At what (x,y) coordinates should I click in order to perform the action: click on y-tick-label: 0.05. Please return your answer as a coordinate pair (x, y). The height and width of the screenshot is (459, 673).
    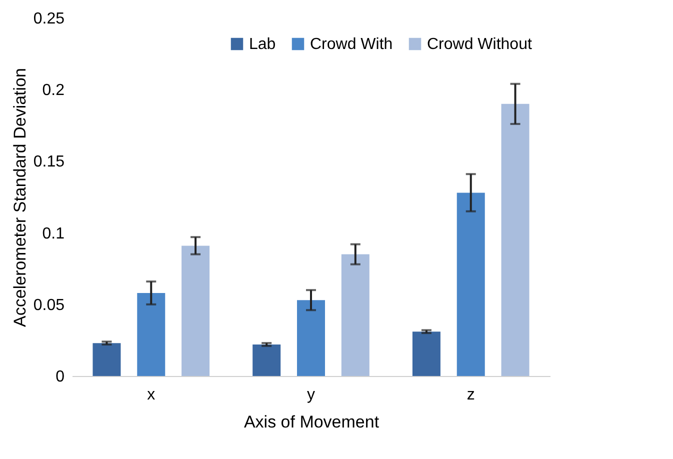
    Looking at the image, I should click on (49, 305).